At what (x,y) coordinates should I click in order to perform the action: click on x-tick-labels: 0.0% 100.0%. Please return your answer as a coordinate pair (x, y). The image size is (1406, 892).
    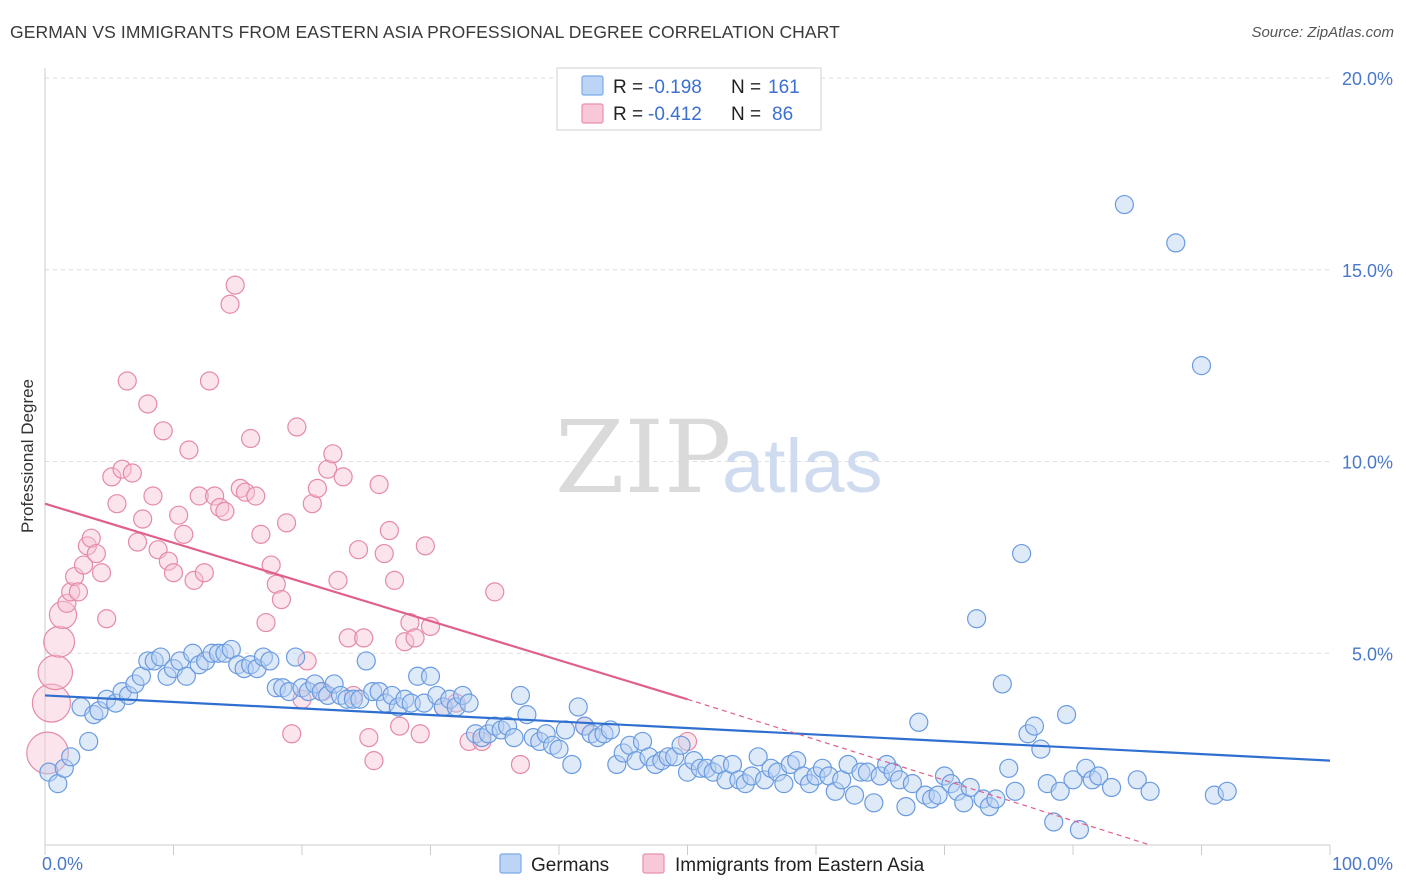
    Looking at the image, I should click on (717, 864).